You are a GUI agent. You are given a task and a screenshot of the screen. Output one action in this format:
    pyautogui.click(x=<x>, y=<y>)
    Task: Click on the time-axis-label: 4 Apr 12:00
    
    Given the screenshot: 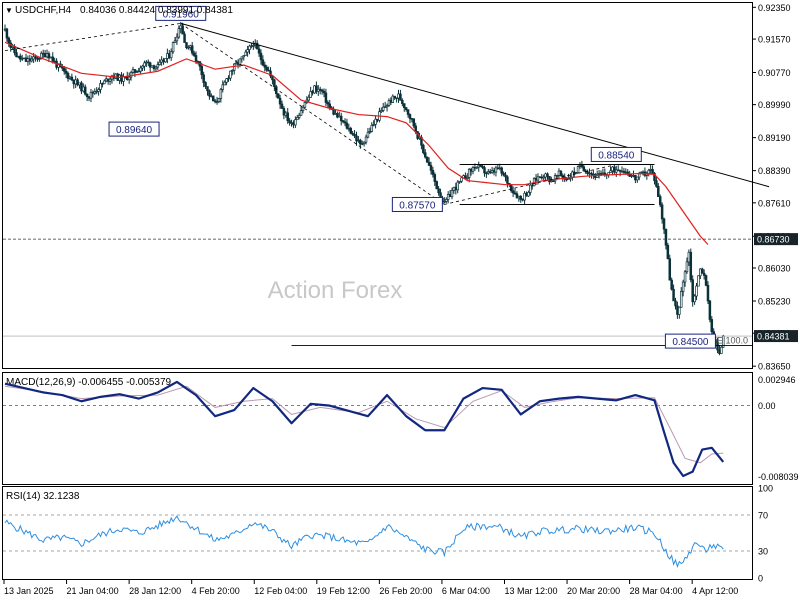 What is the action you would take?
    pyautogui.click(x=715, y=591)
    